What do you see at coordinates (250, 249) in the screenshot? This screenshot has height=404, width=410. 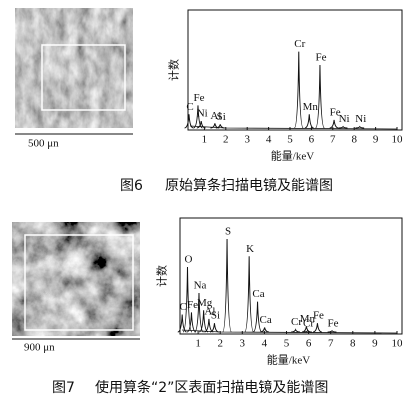 I see `peak-label: K` at bounding box center [250, 249].